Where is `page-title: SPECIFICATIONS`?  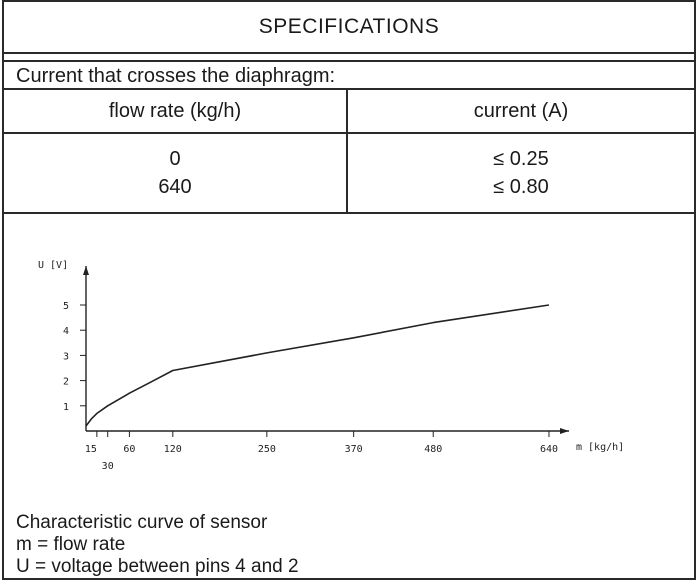 page-title: SPECIFICATIONS is located at coordinates (349, 28).